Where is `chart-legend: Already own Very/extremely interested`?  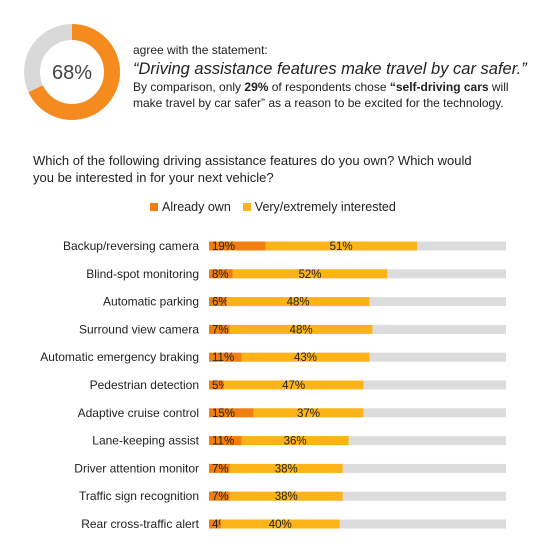
chart-legend: Already own Very/extremely interested is located at coordinates (273, 207).